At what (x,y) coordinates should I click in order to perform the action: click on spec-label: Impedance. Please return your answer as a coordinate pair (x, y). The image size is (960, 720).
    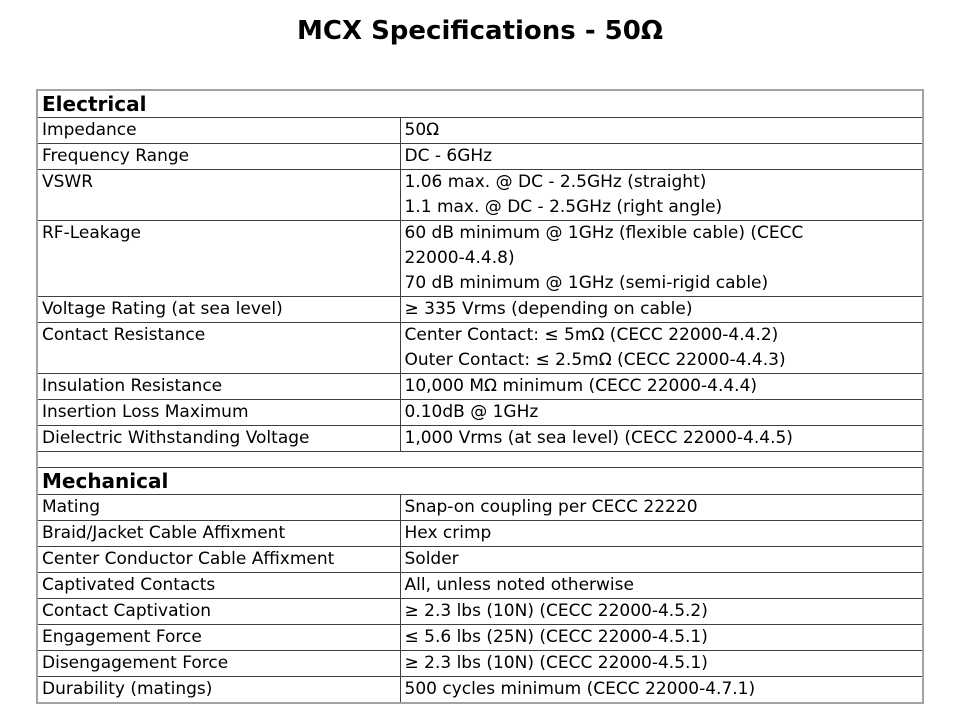
    Looking at the image, I should click on (218, 130).